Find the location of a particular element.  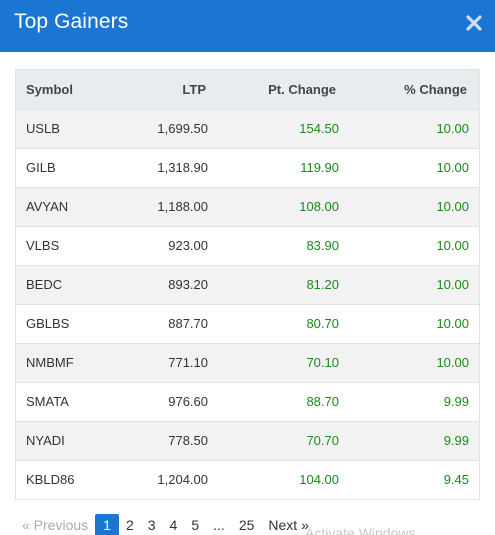

close-icon is located at coordinates (474, 23).